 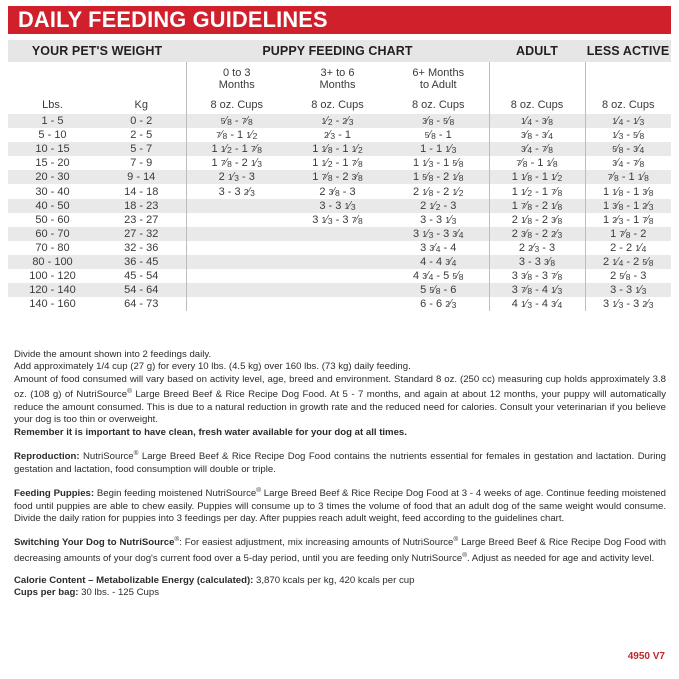 I want to click on cell-puppy-6-plus-months: 3 1⁄3 - 3 3⁄4, so click(x=438, y=233).